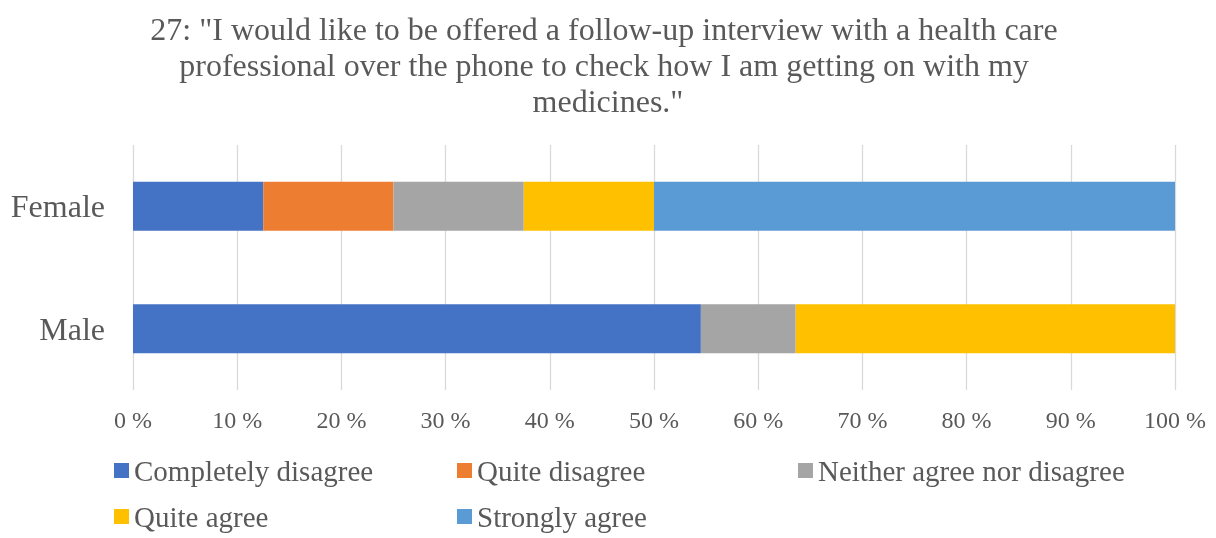 This screenshot has width=1216, height=538. What do you see at coordinates (562, 516) in the screenshot?
I see `legend-label: Strongly agree` at bounding box center [562, 516].